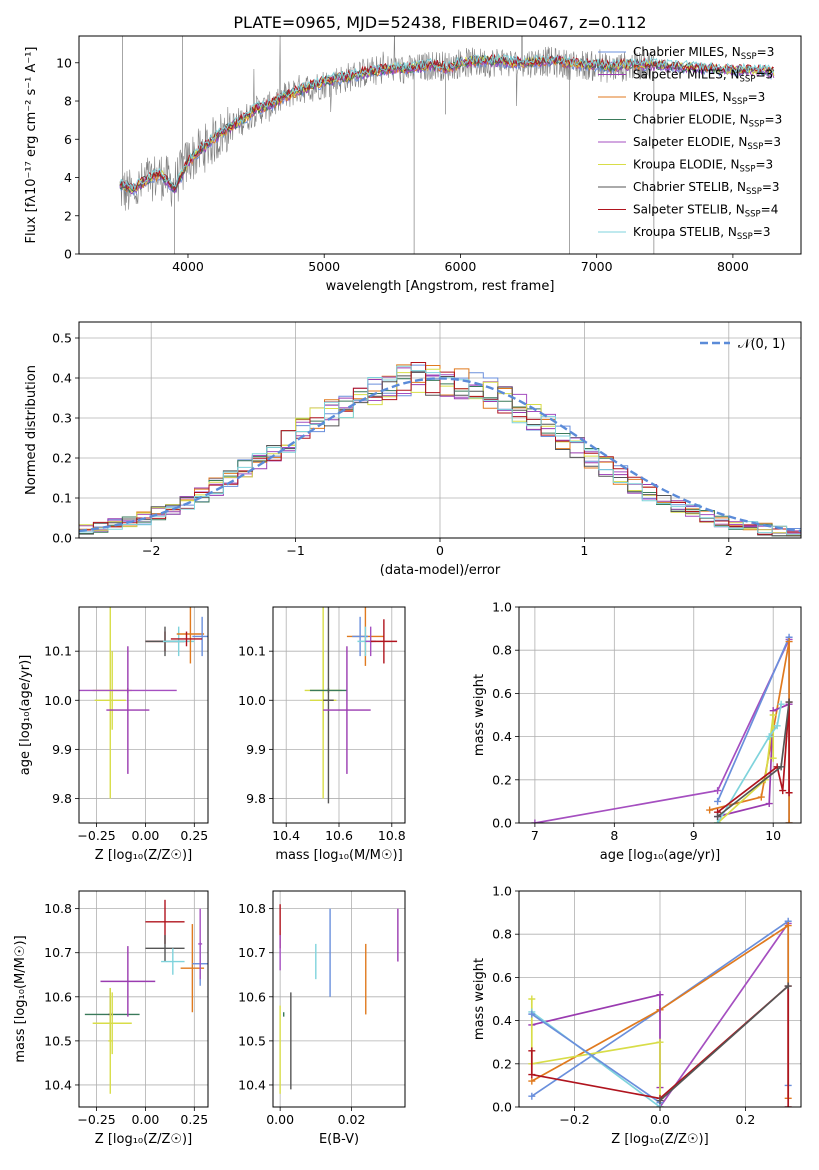  Describe the element at coordinates (440, 455) in the screenshot. I see `normal-curve` at that location.